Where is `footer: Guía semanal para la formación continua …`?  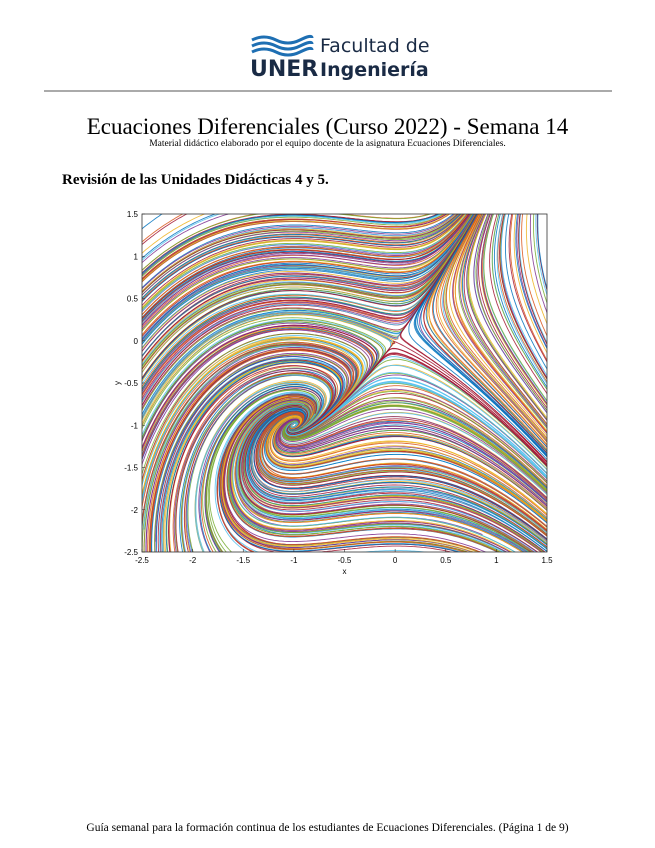 footer: Guía semanal para la formación continua … is located at coordinates (327, 828).